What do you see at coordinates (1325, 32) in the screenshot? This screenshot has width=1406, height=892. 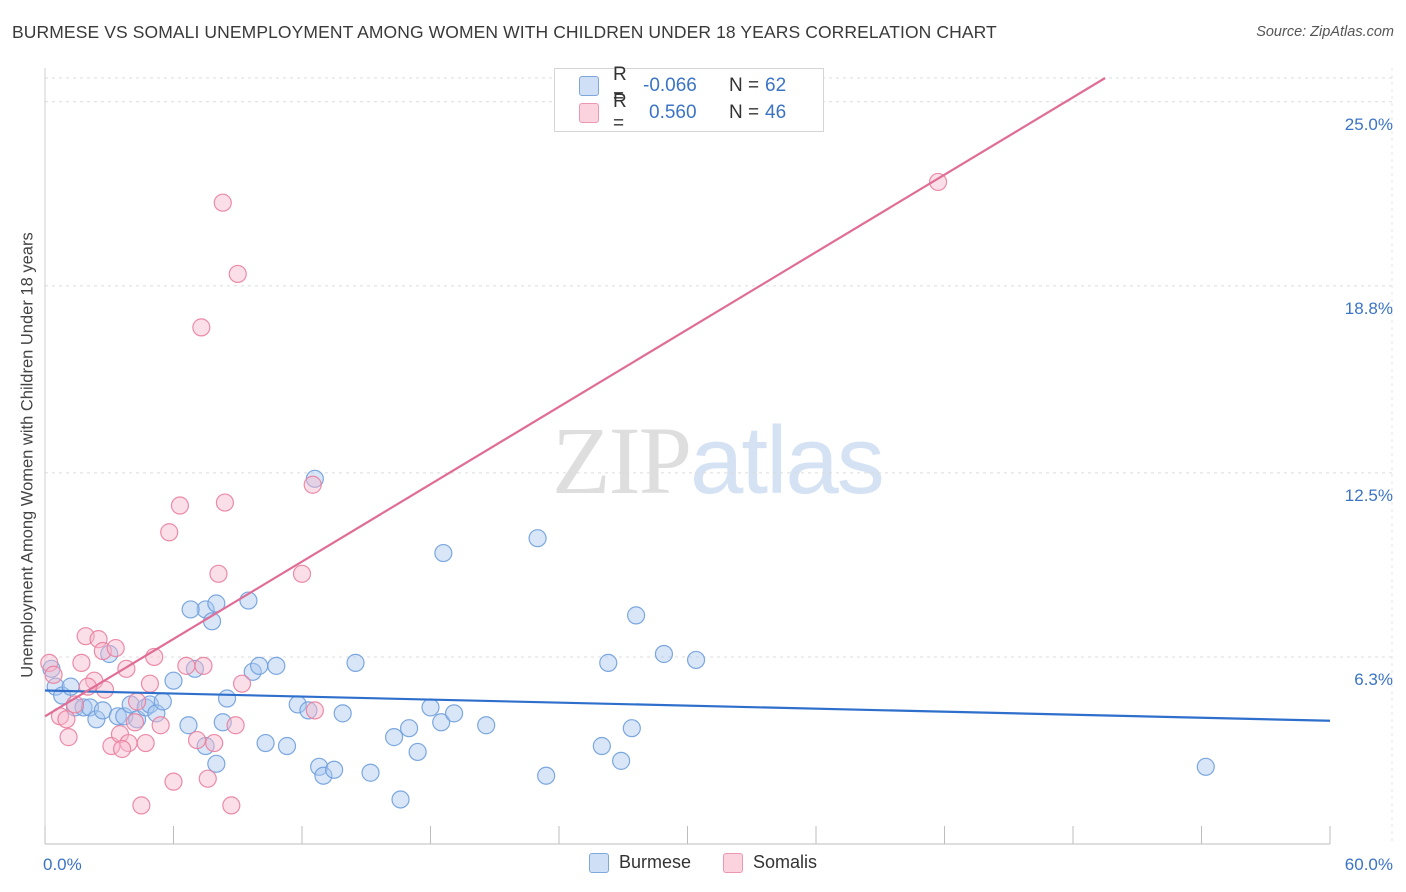 I see `source-credit: Source: ZipAtlas.com` at bounding box center [1325, 32].